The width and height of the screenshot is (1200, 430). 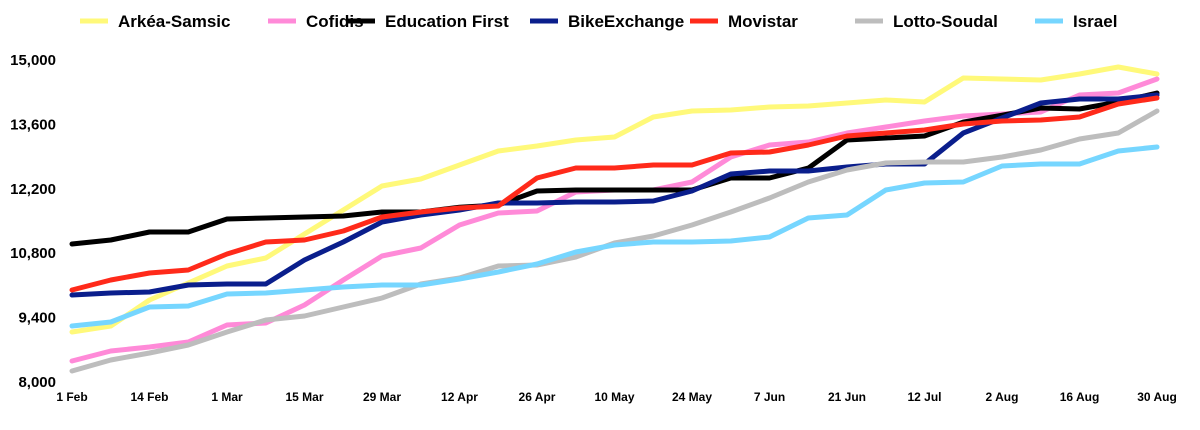 What do you see at coordinates (174, 21) in the screenshot?
I see `legend-label: Arkéa-Samsic` at bounding box center [174, 21].